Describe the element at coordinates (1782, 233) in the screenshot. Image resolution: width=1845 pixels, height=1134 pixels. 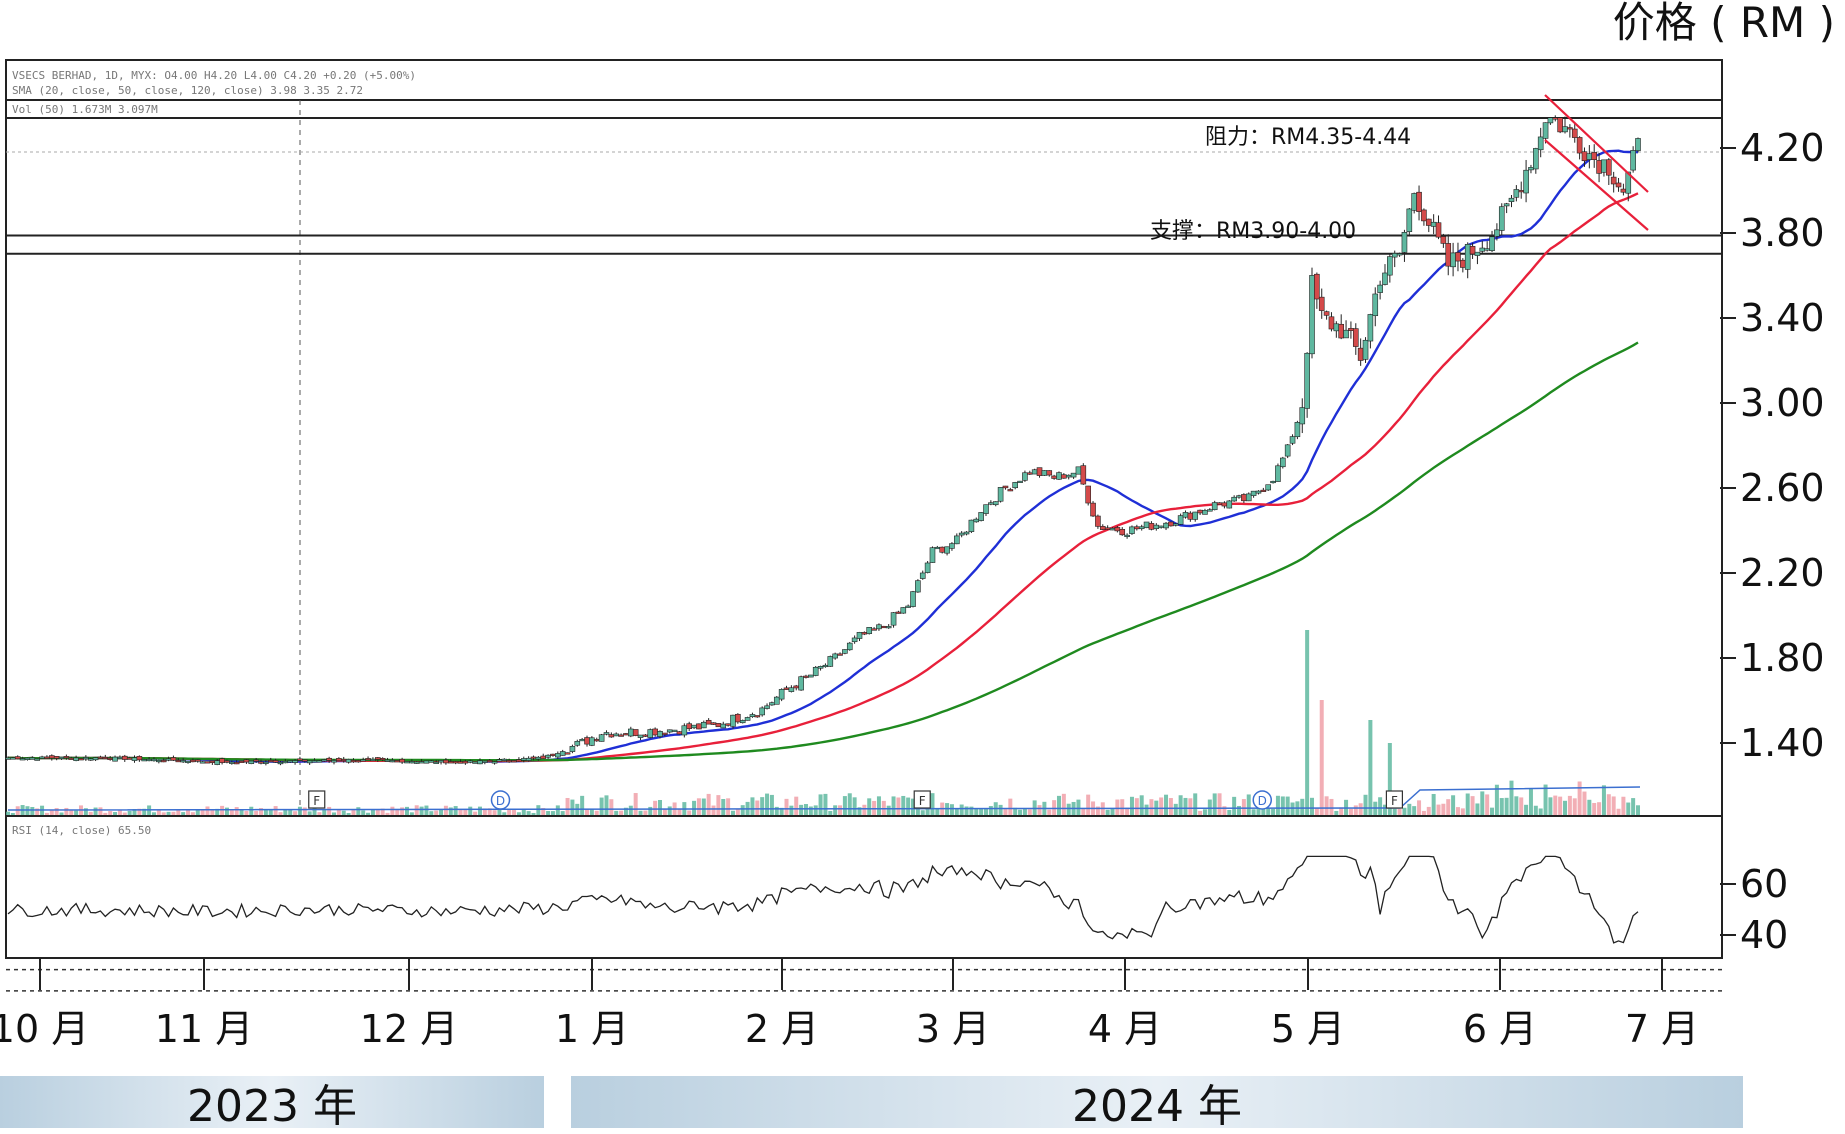
I see `y-tick-label: 3.80` at that location.